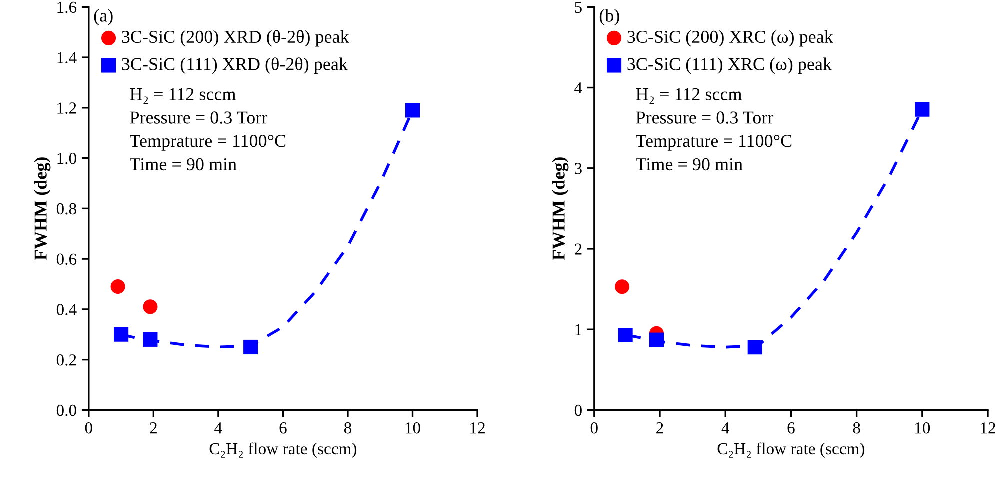 The image size is (999, 477). I want to click on legend-label: 3C-SiC (111) XRC (ω) peak, so click(730, 66).